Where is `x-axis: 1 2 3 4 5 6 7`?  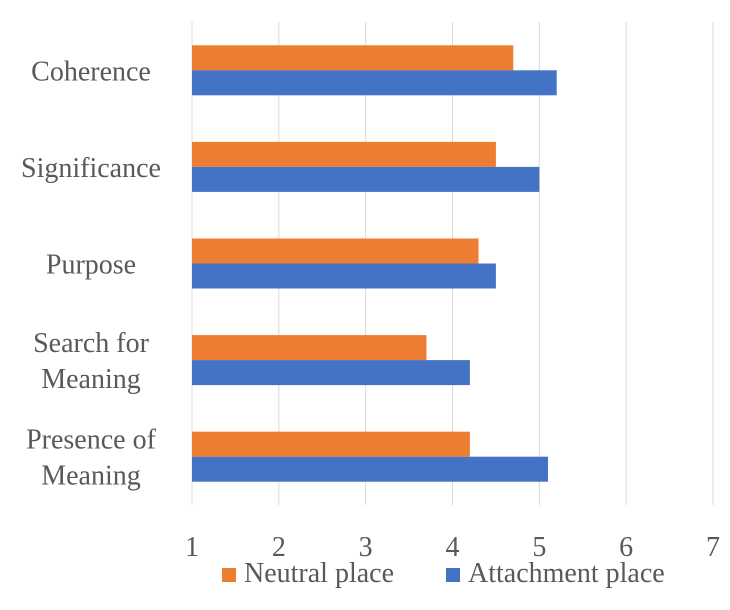
x-axis: 1 2 3 4 5 6 7 is located at coordinates (452, 547).